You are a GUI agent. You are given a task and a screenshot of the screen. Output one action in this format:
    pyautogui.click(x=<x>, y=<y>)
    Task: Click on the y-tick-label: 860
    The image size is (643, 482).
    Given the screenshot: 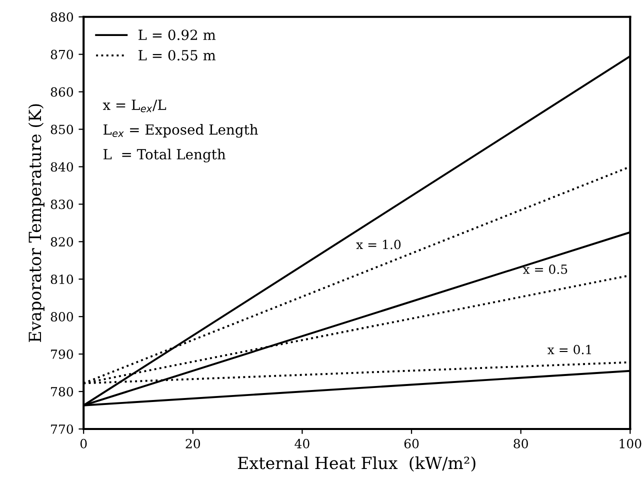 What is the action you would take?
    pyautogui.click(x=62, y=92)
    